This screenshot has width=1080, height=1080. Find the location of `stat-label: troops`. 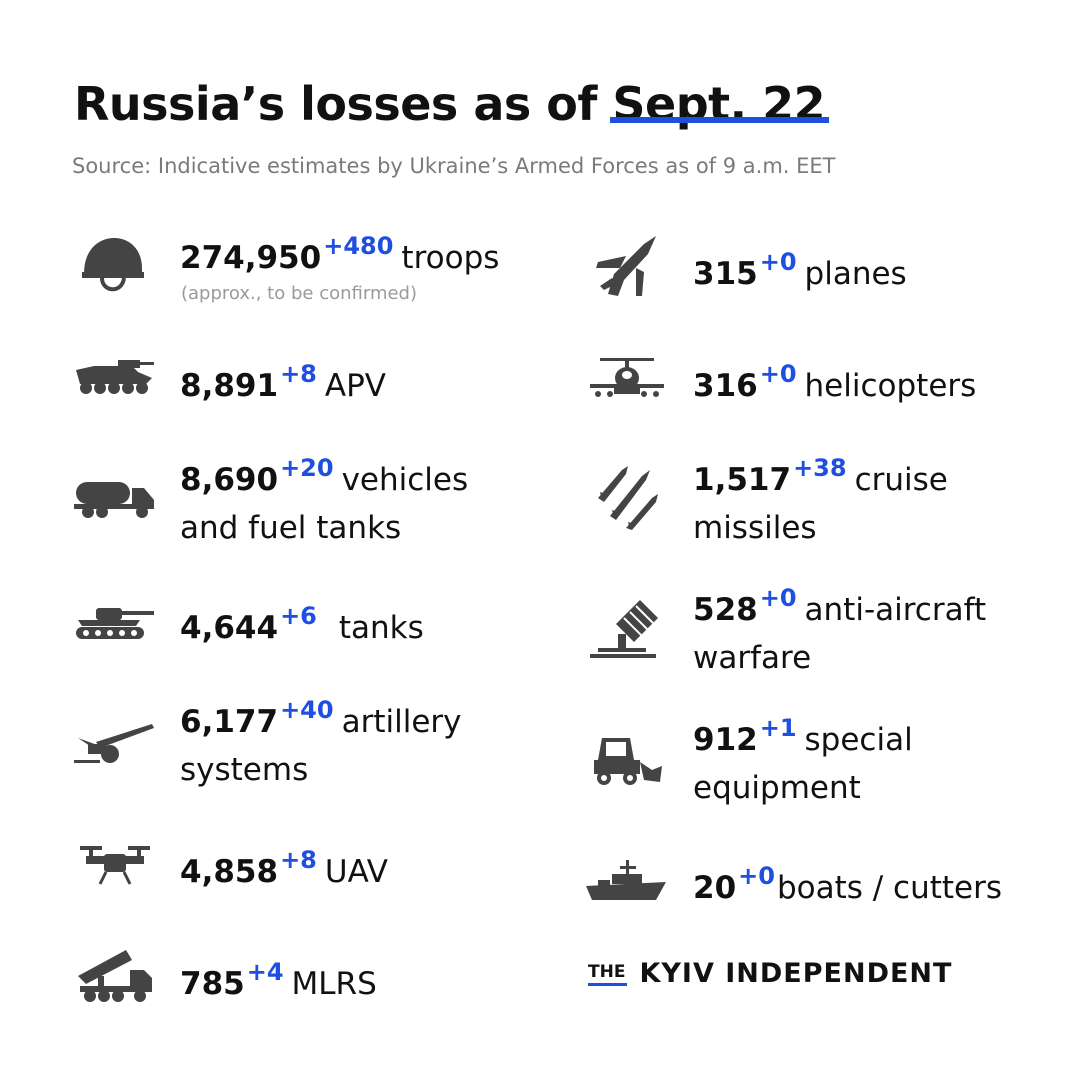

stat-label: troops is located at coordinates (450, 258).